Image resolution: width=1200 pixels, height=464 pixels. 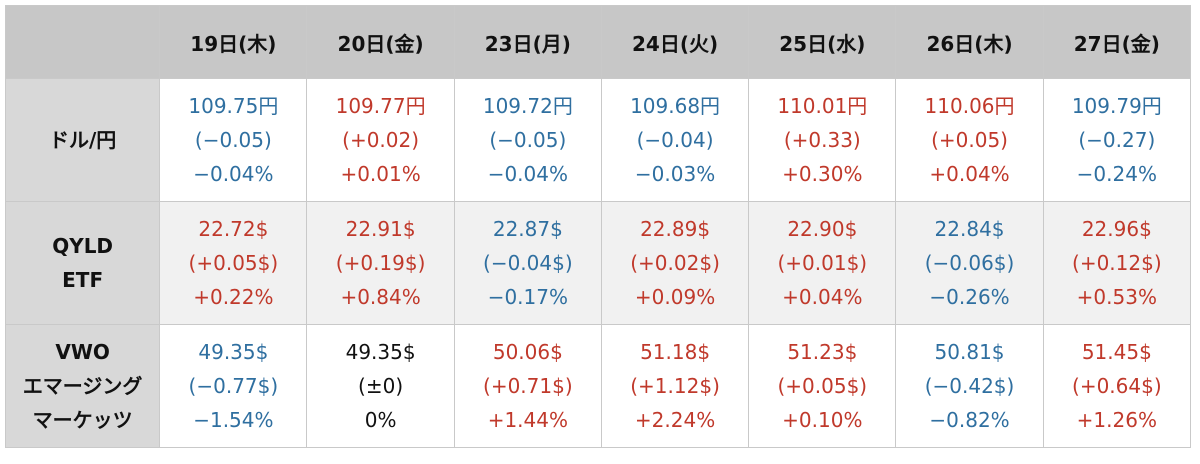 I want to click on value-cell: 50.06$ (+0.71$) +1.44%, so click(x=527, y=386).